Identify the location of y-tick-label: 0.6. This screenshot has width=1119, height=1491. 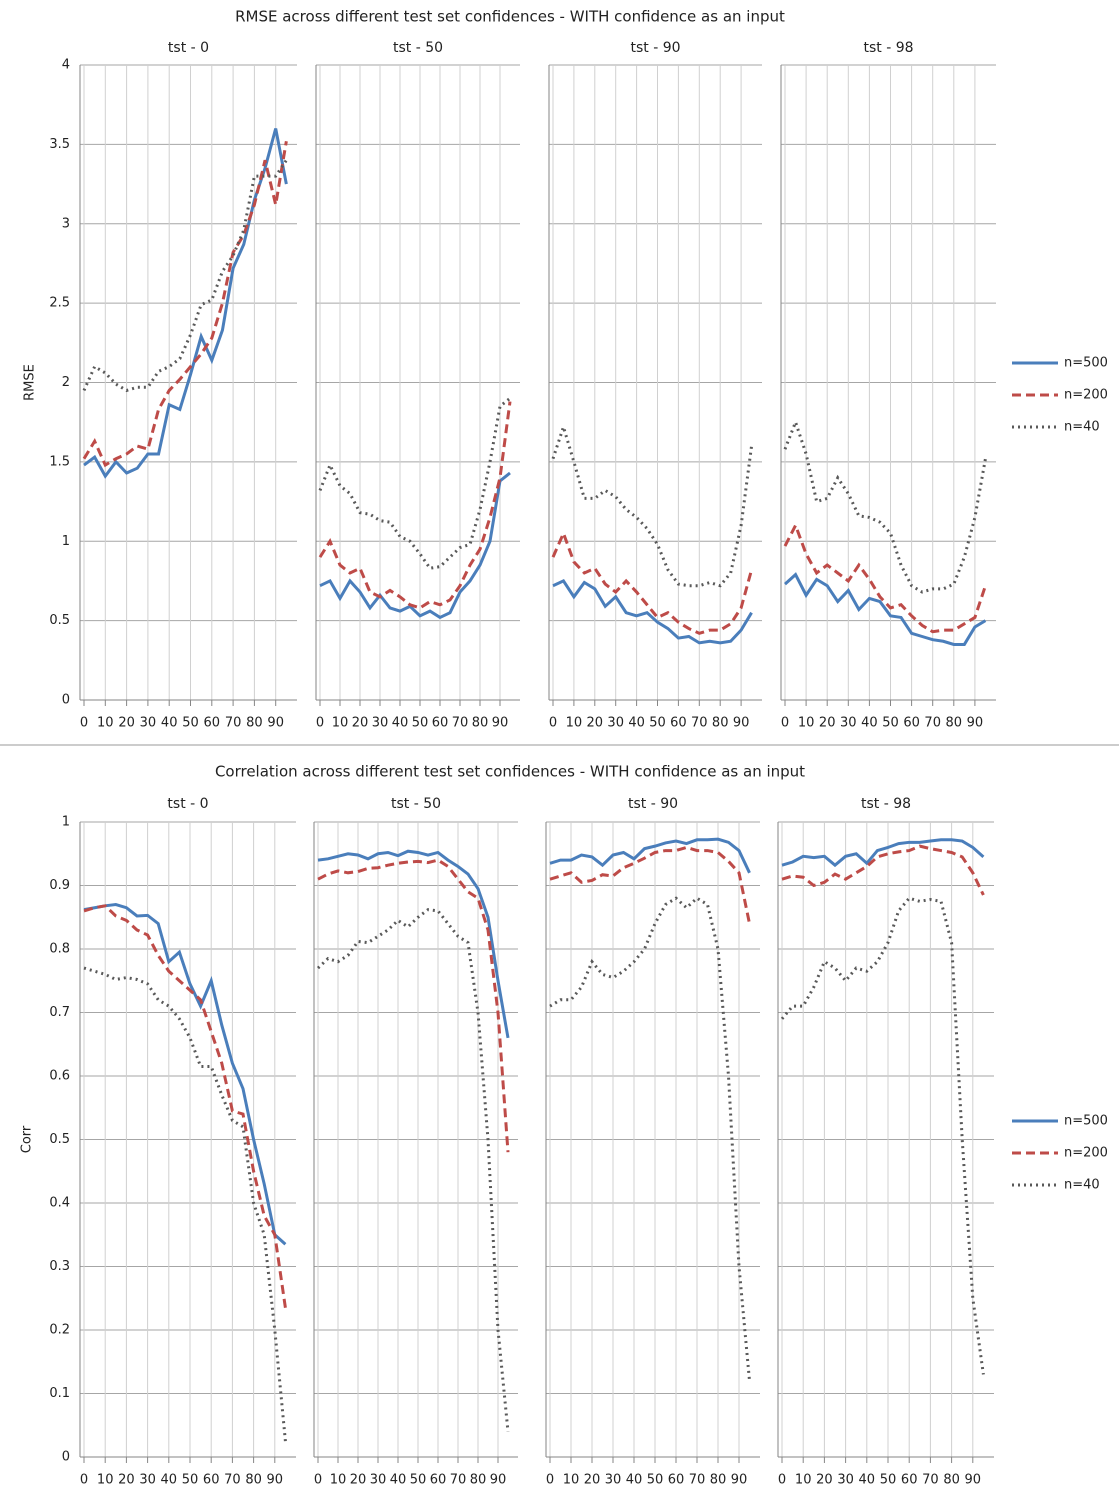
(59, 1076).